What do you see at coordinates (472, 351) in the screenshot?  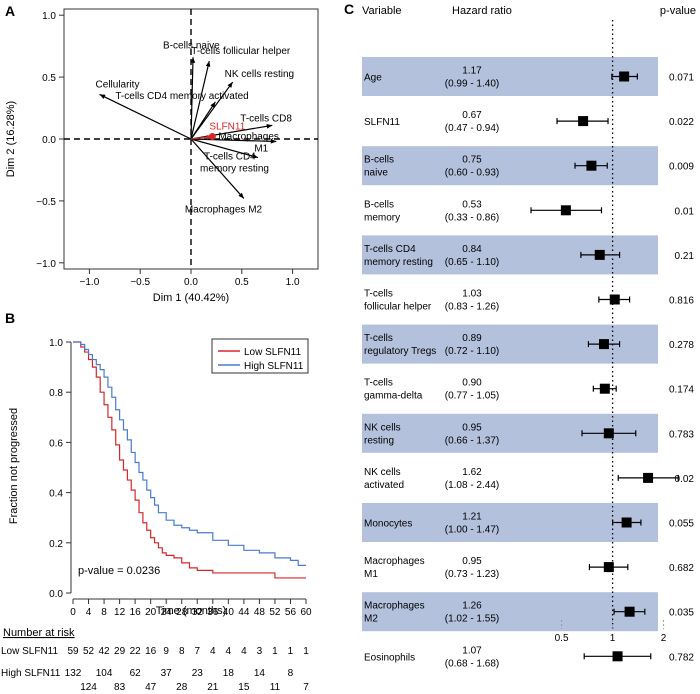 I see `forest-ci-text: (0.72 - 1.10)` at bounding box center [472, 351].